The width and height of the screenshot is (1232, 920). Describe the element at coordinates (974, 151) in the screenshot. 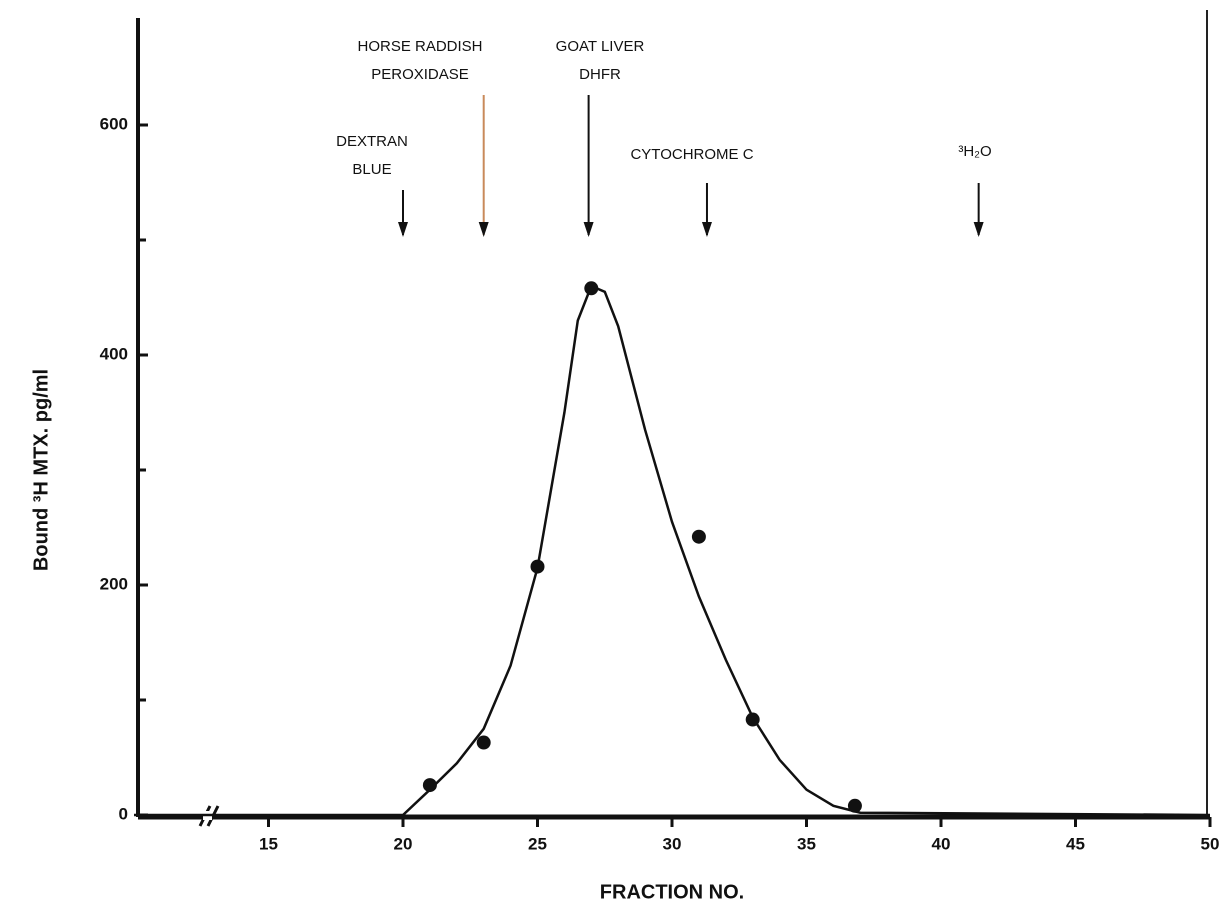

I see `annotation-label: ³H₂O` at that location.